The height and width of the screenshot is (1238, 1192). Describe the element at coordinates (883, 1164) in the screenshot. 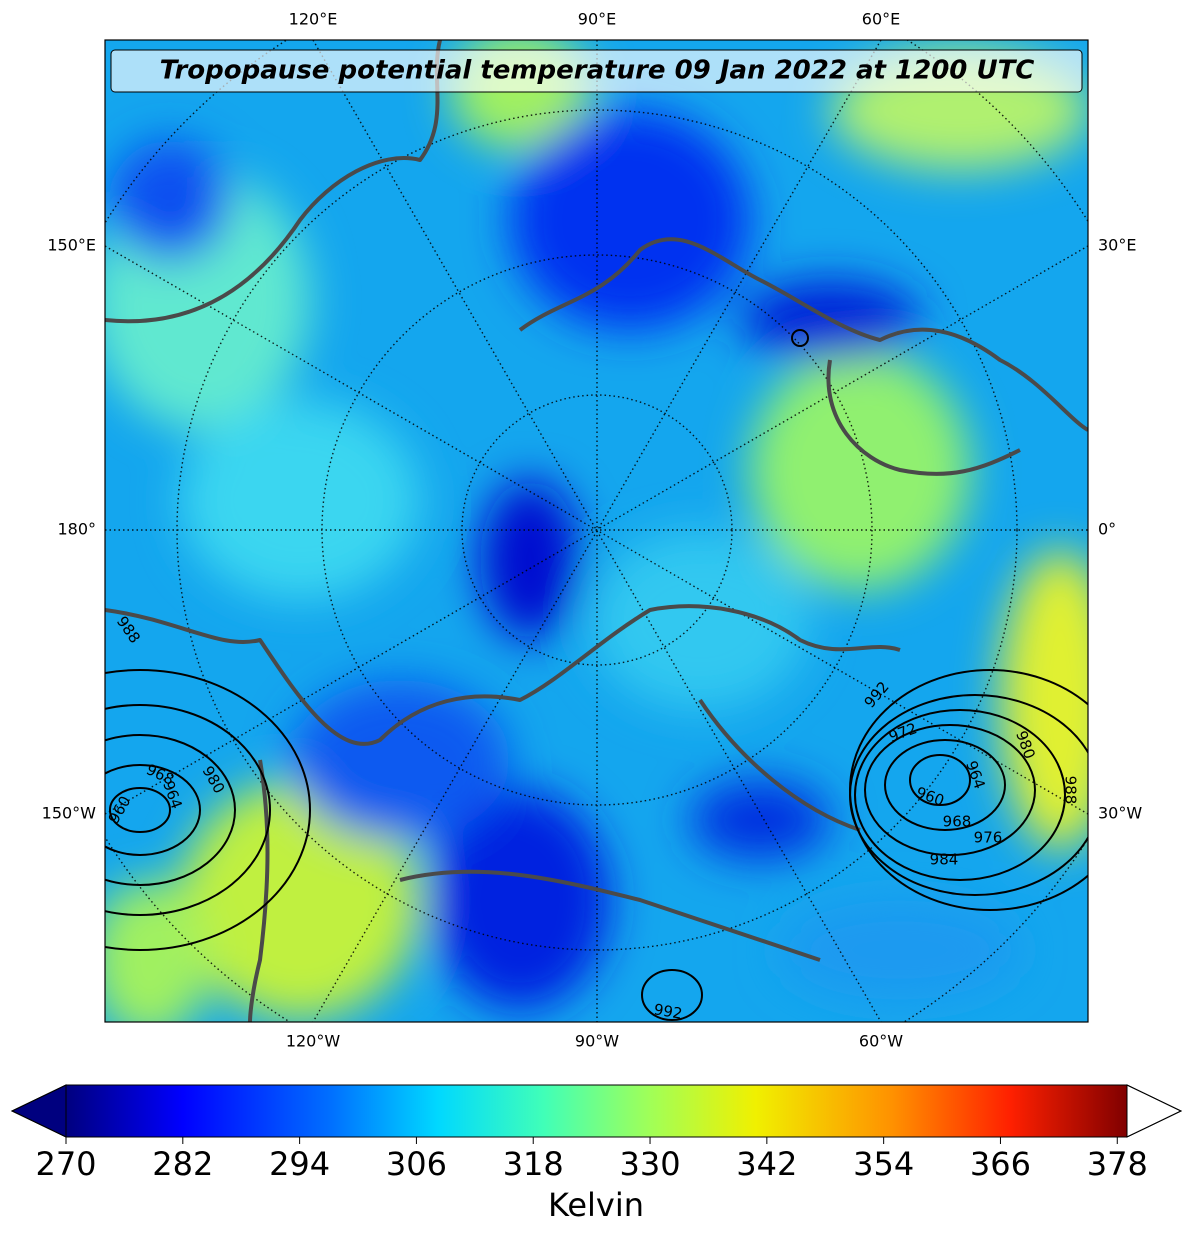

I see `colorbar-tick-label: 354` at that location.